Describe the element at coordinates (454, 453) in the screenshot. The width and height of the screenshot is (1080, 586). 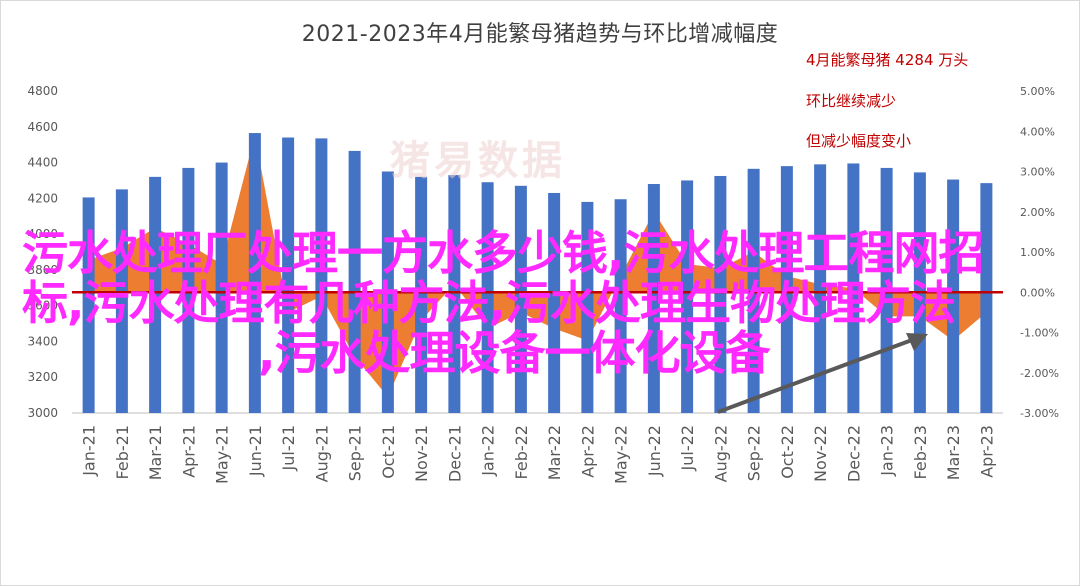
I see `x-tick-Dec-21: Dec-21` at that location.